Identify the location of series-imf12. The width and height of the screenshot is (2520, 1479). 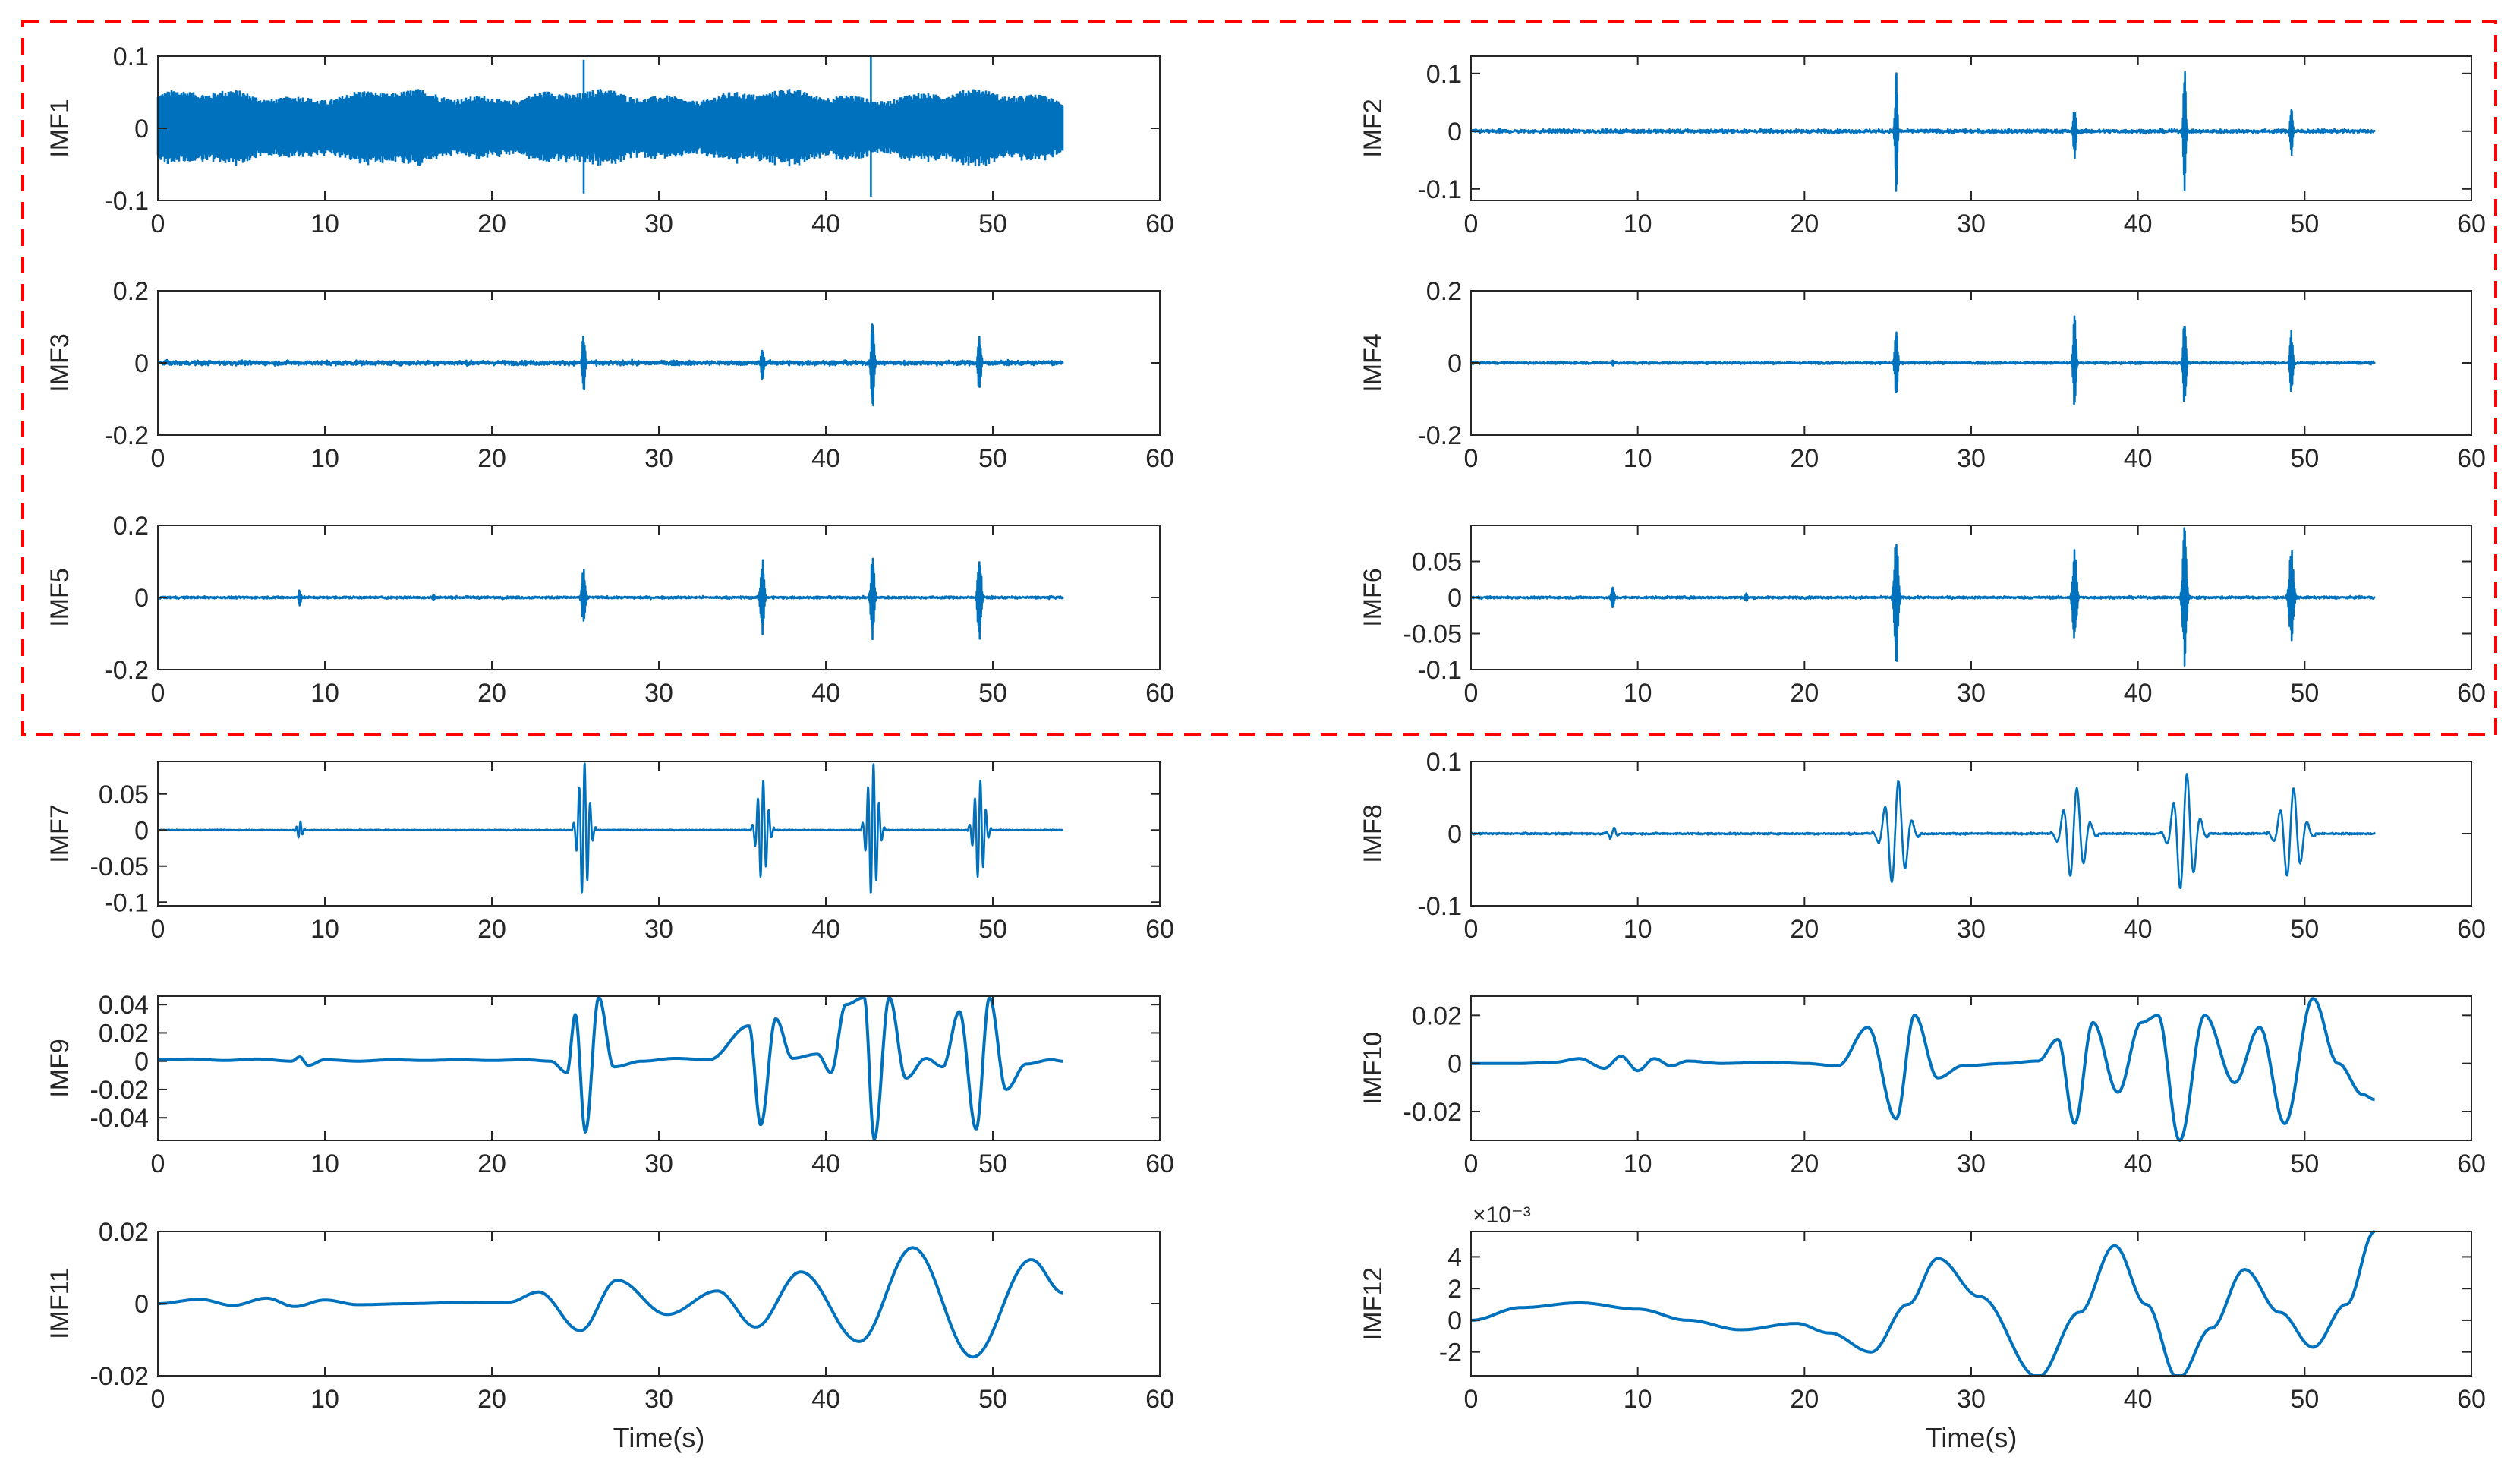
(1923, 1303).